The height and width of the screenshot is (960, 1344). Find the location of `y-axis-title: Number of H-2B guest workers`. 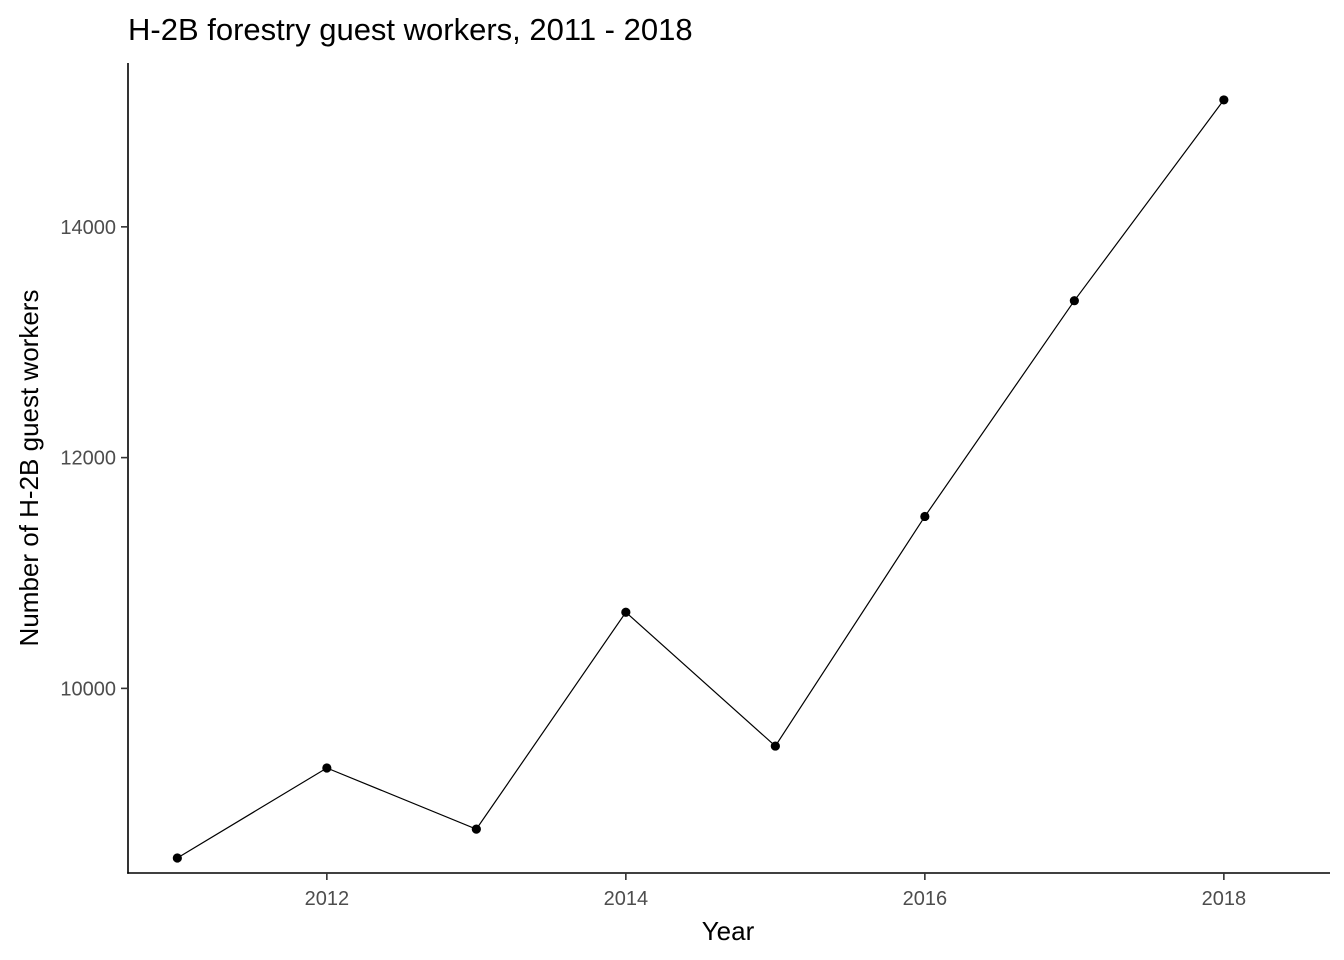

y-axis-title: Number of H-2B guest workers is located at coordinates (29, 468).